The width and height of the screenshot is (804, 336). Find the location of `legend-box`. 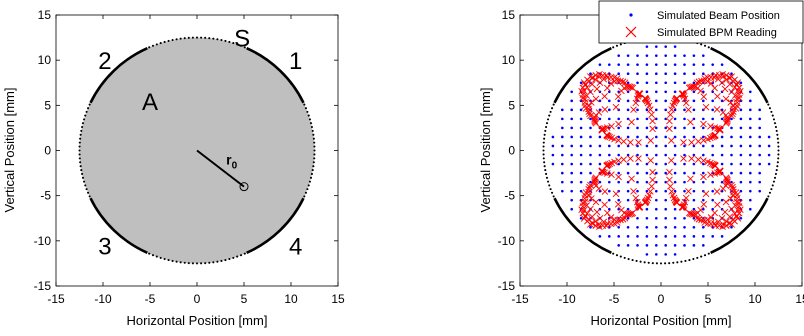

legend-box is located at coordinates (701, 22).